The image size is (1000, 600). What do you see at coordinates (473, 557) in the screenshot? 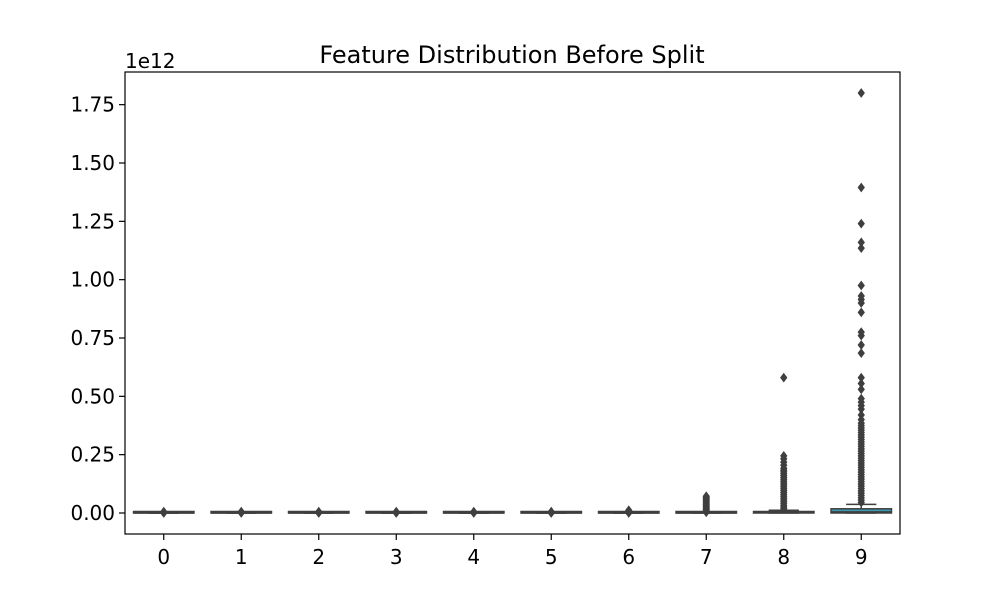
I see `x-tick-label: 4` at bounding box center [473, 557].